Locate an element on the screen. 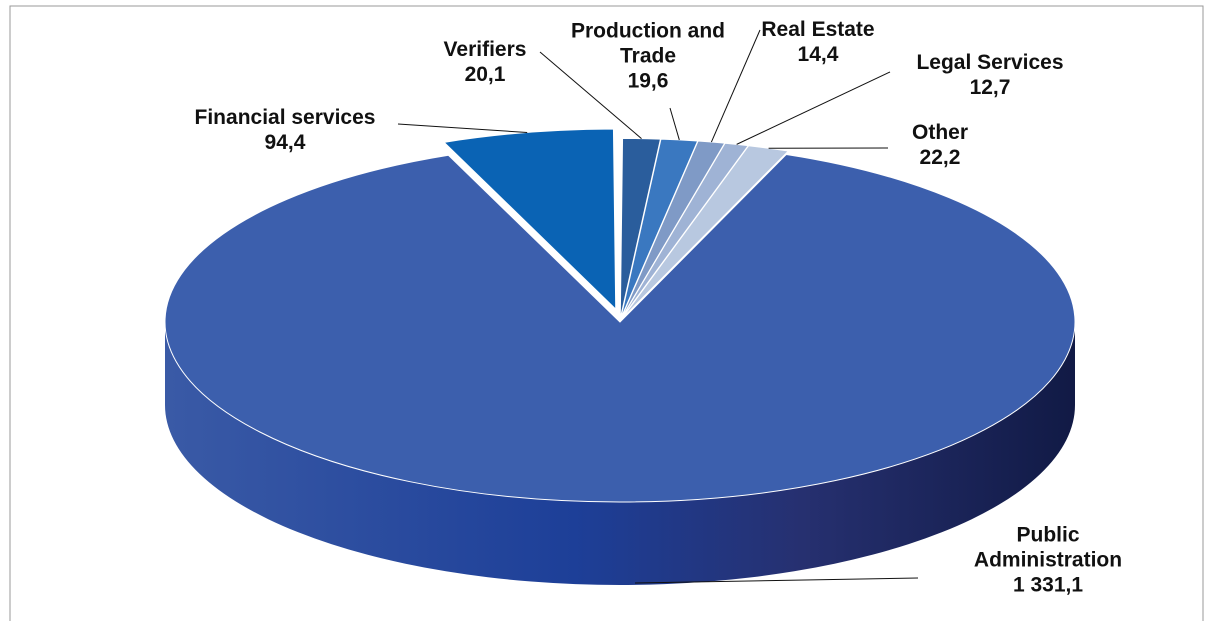  data-label: Other 22,2 is located at coordinates (940, 145).